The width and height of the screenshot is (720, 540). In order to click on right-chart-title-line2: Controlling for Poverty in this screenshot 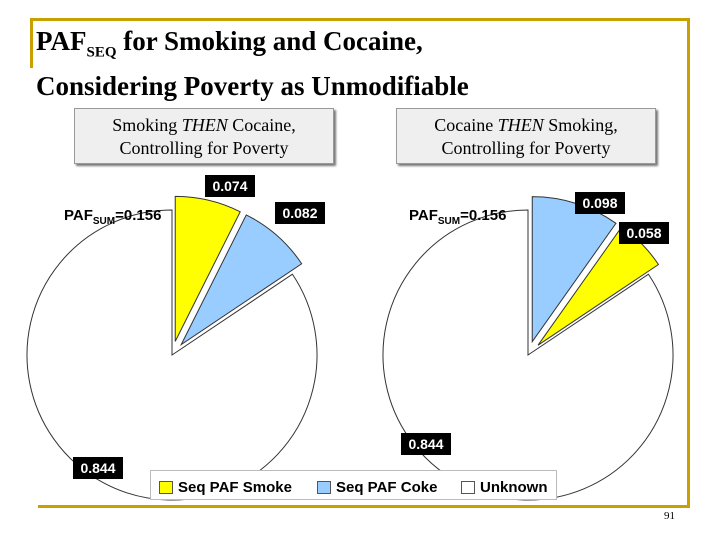, I will do `click(526, 148)`.